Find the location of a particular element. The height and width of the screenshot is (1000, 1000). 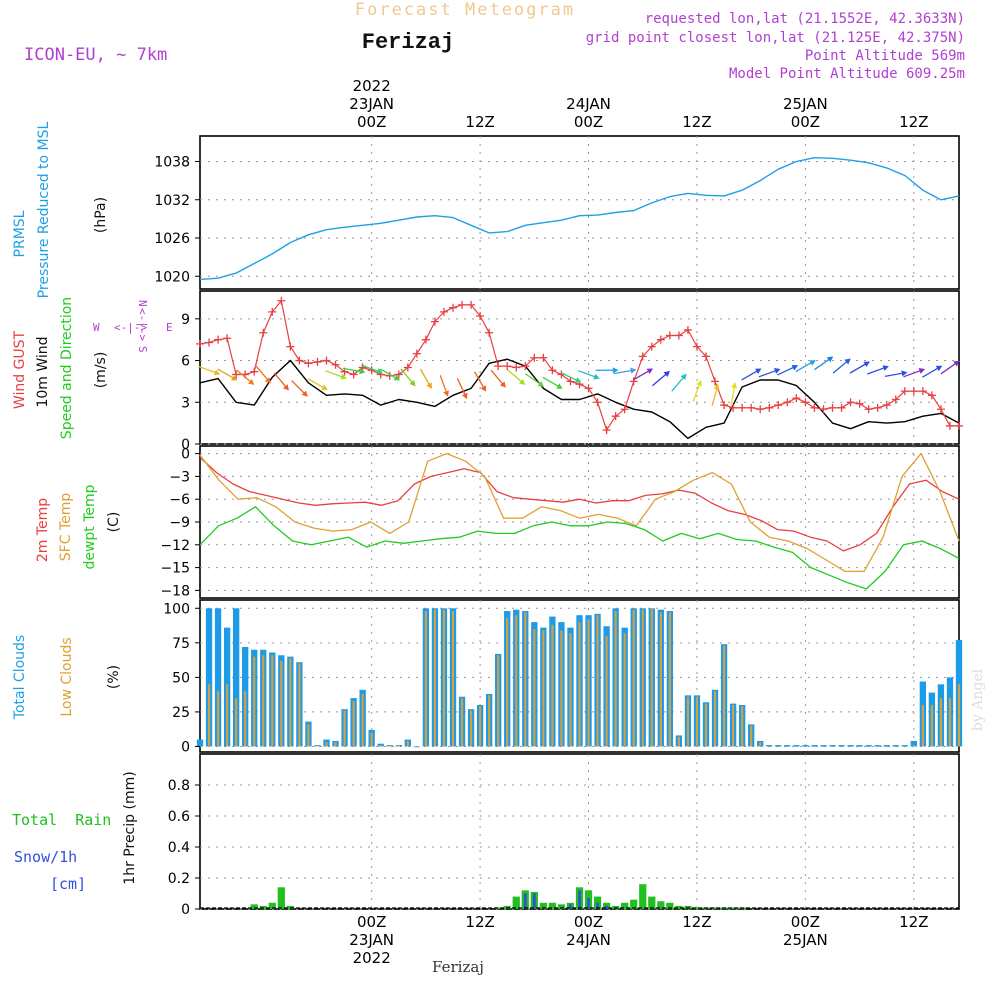

wind-gust-line is located at coordinates (579, 365).